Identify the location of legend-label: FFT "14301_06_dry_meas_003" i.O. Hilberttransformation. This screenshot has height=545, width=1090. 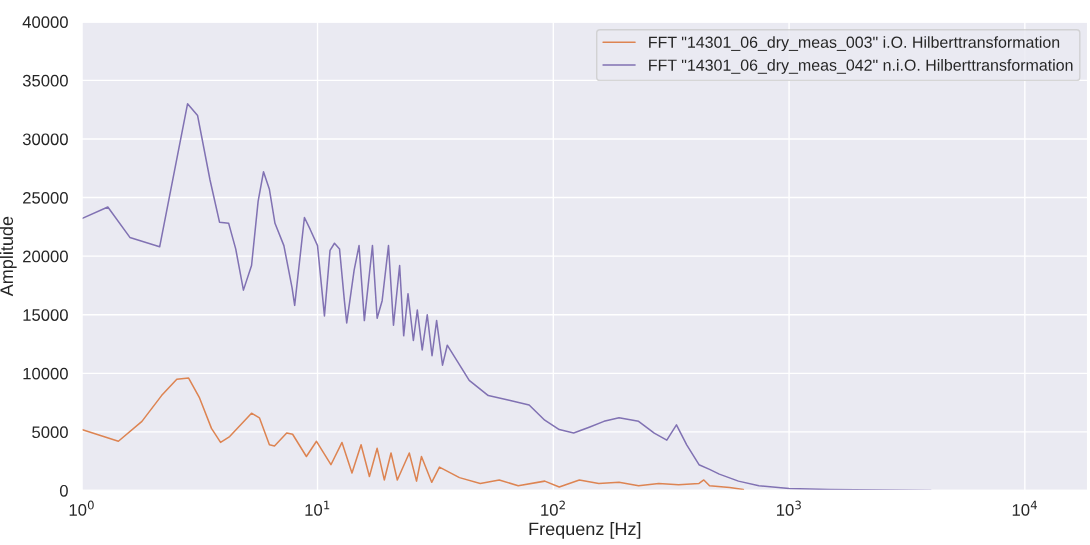
(854, 44).